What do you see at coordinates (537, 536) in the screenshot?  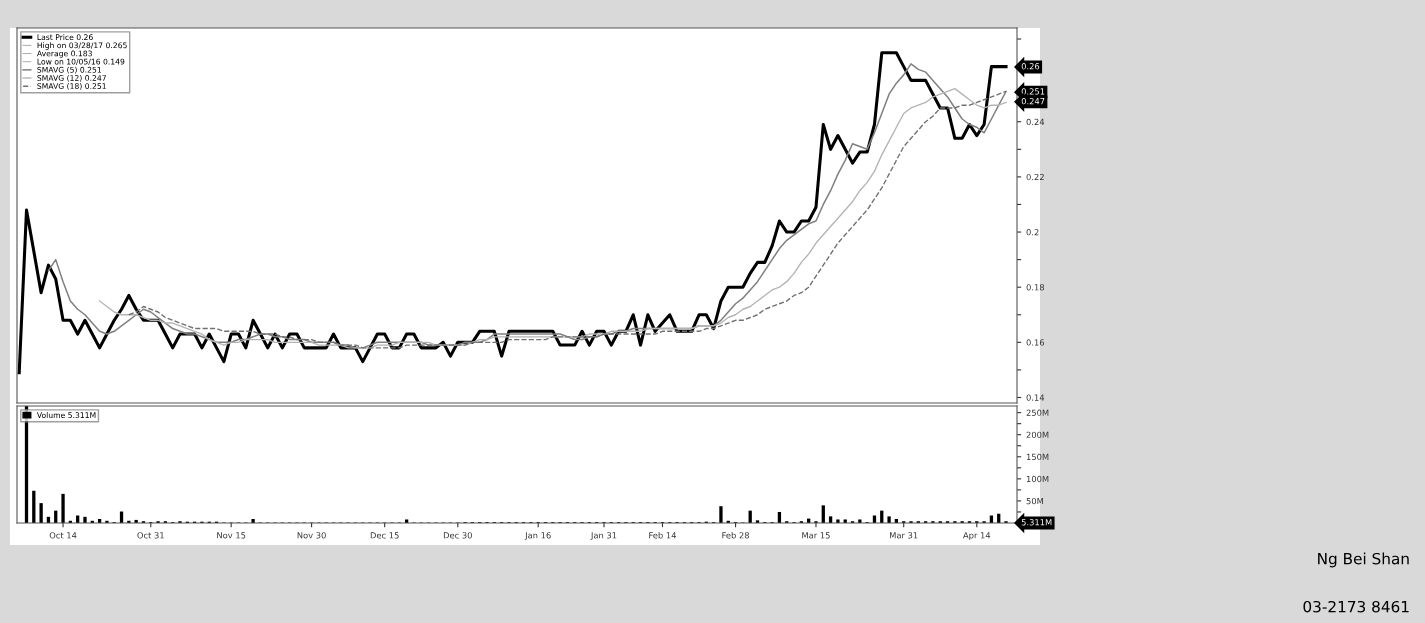 I see `x-tick-label: Jan 16` at bounding box center [537, 536].